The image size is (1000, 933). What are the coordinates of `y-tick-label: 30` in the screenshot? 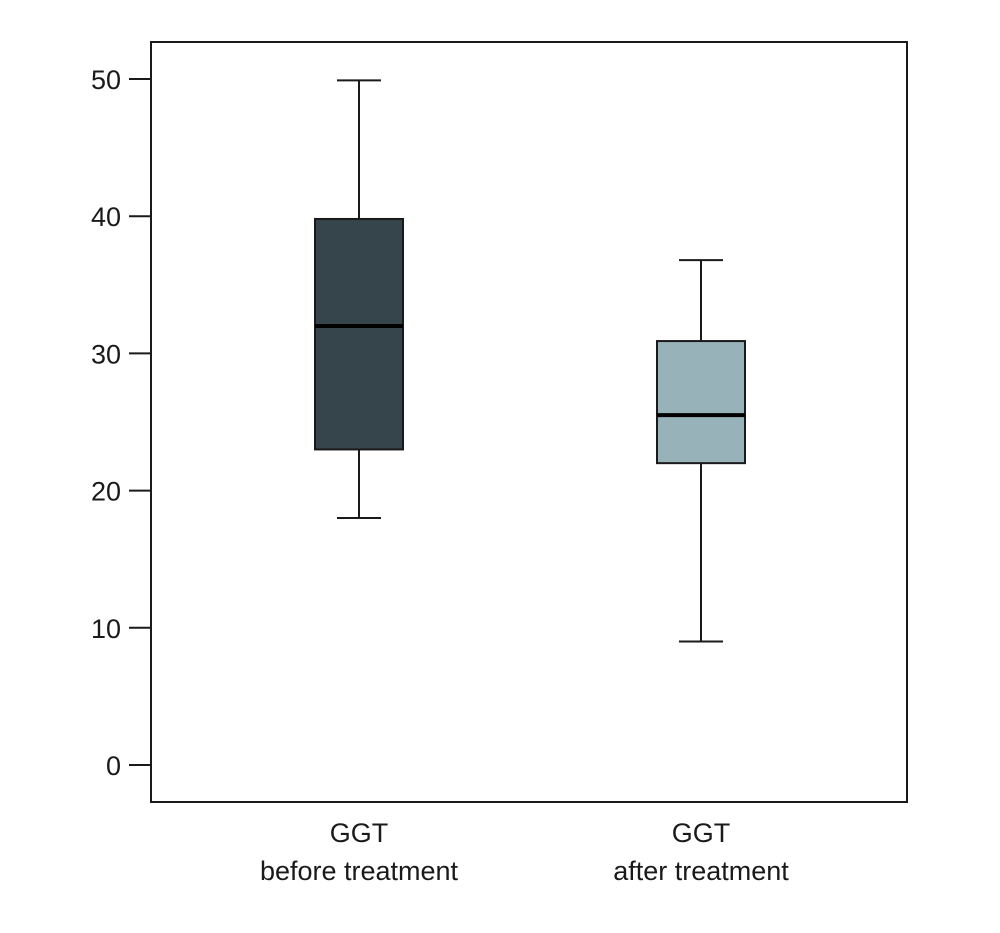 It's located at (106, 354).